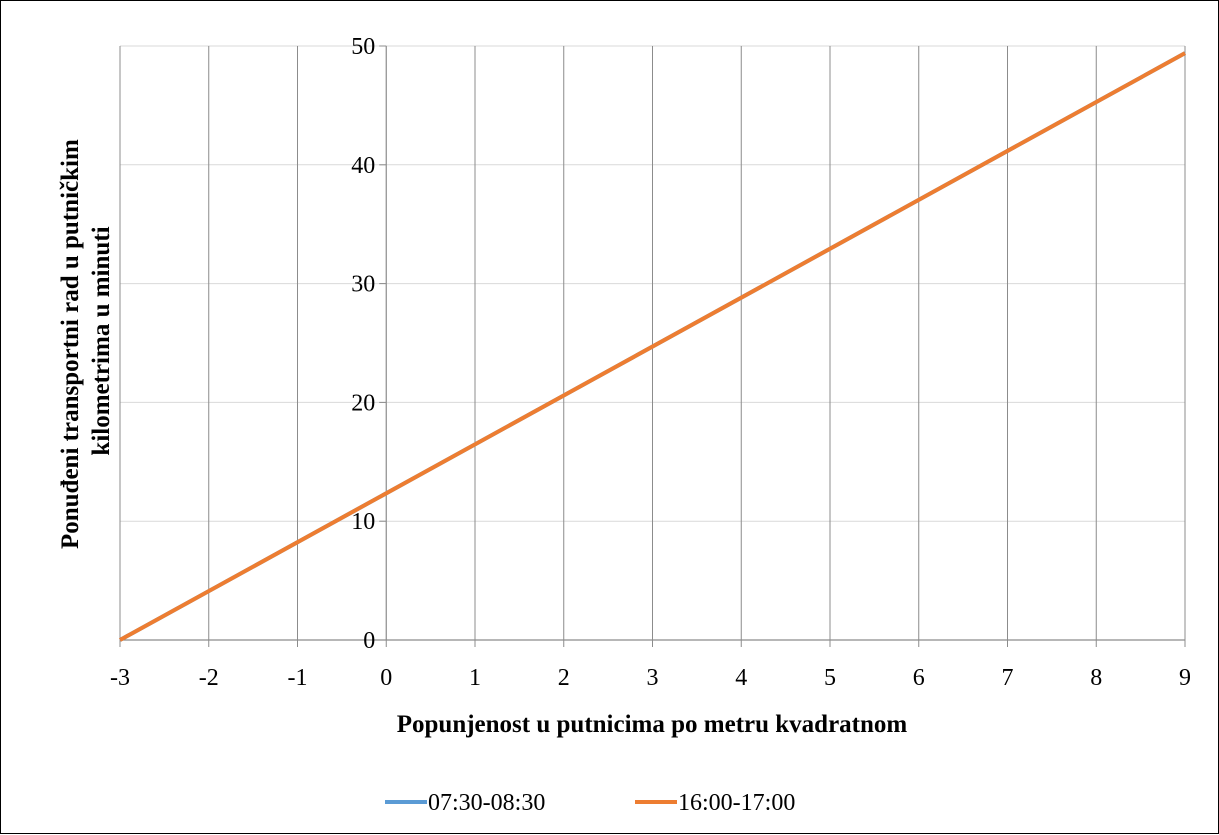  Describe the element at coordinates (386, 678) in the screenshot. I see `x-tick-label: 0` at that location.